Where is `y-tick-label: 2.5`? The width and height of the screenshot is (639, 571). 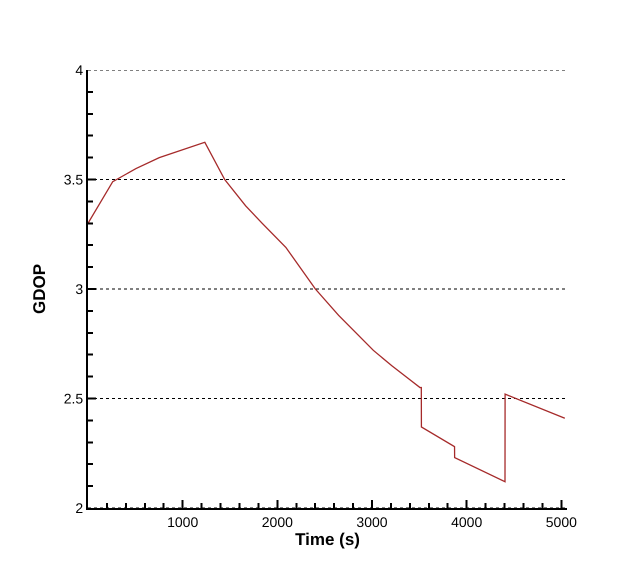
y-tick-label: 2.5 is located at coordinates (74, 398).